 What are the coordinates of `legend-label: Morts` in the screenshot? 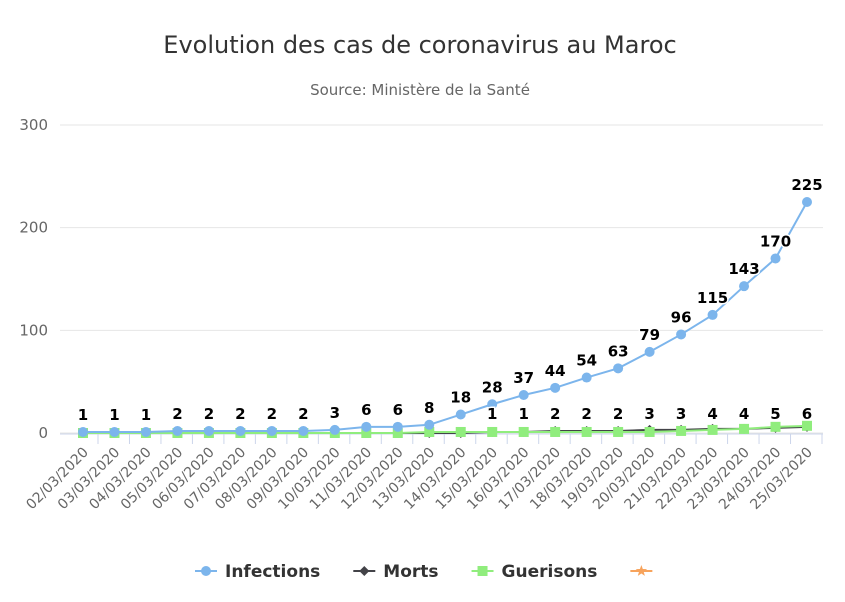 It's located at (410, 572).